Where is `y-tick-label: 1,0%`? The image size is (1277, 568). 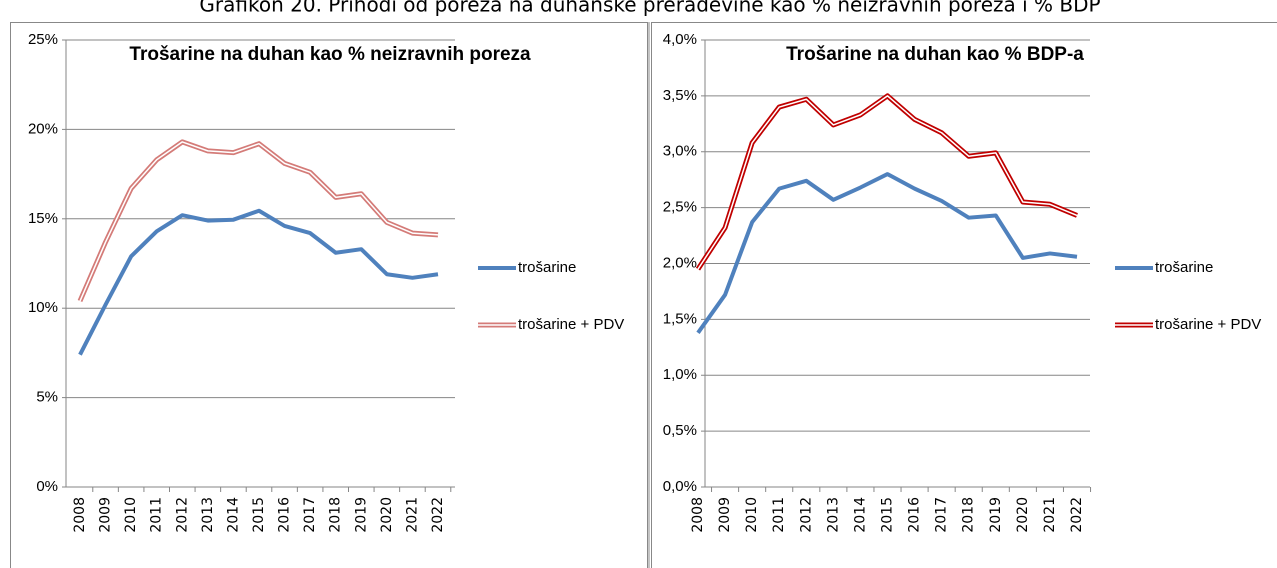
y-tick-label: 1,0% is located at coordinates (680, 374).